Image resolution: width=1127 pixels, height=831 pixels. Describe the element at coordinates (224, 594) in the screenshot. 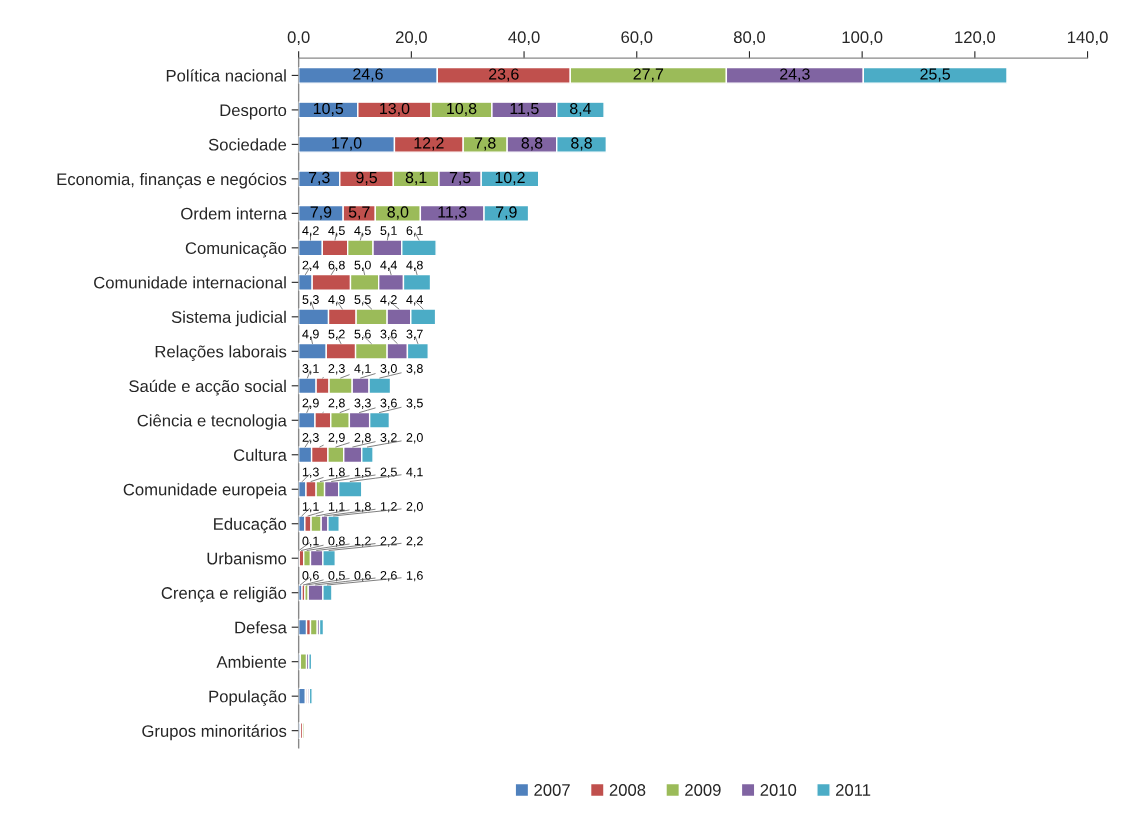

I see `y-tick-label: Crença e religião` at that location.